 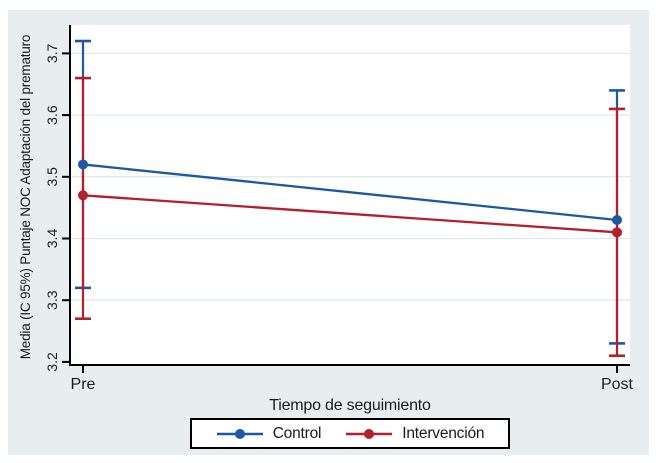 I want to click on legend-label-intervencion: Intervención, so click(x=443, y=433).